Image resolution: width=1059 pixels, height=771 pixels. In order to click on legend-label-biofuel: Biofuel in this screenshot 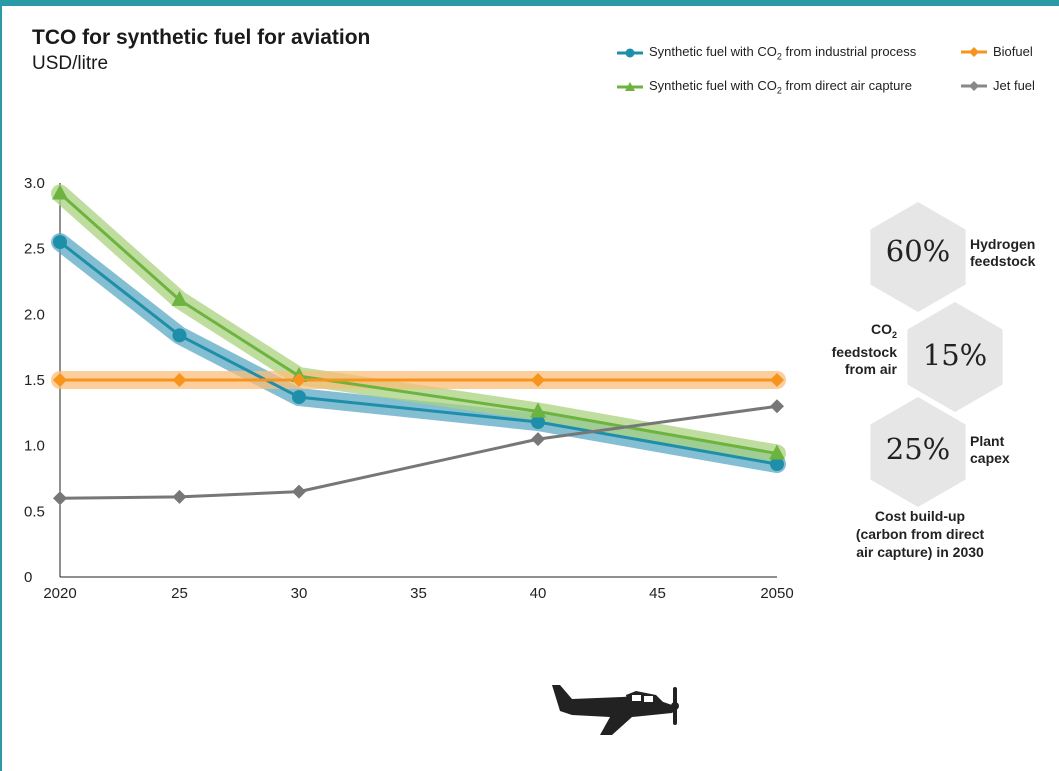, I will do `click(1013, 51)`.